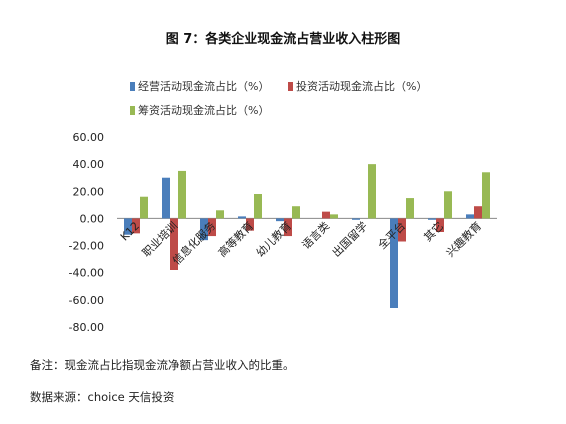 Image resolution: width=566 pixels, height=424 pixels. What do you see at coordinates (315, 235) in the screenshot?
I see `x-tick-label: 语言类` at bounding box center [315, 235].